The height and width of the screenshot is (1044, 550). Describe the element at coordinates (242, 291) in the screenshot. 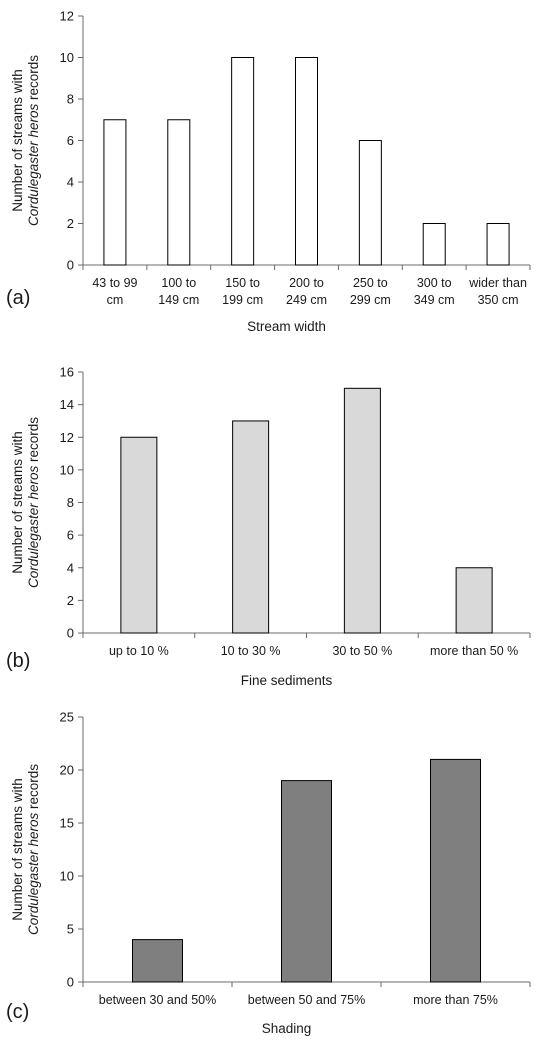

I see `x-tick-label: 150 to 199 cm` at that location.